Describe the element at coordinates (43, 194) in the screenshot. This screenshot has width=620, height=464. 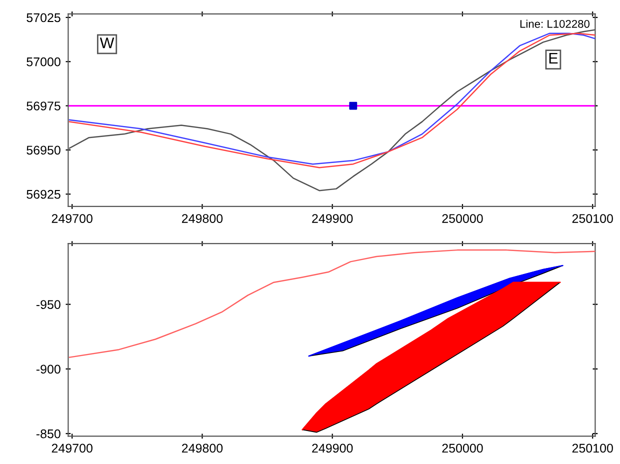
I see `y-tick-label: 56925` at that location.